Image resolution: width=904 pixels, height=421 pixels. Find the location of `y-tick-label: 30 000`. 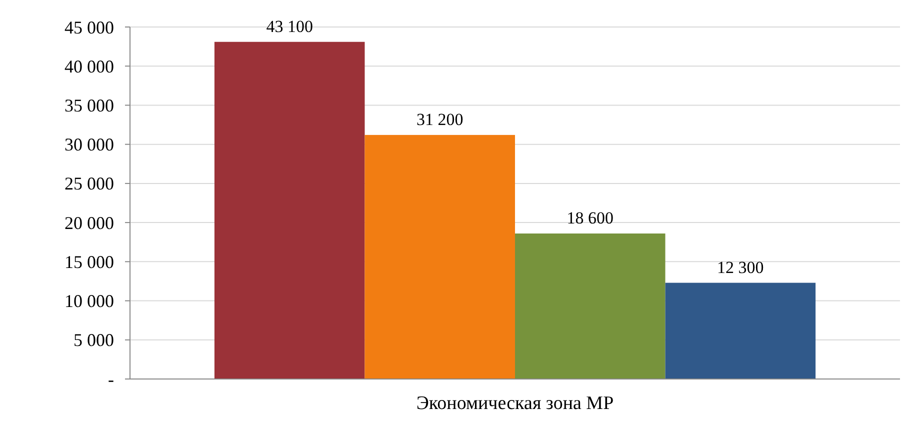

y-tick-label: 30 000 is located at coordinates (89, 144).